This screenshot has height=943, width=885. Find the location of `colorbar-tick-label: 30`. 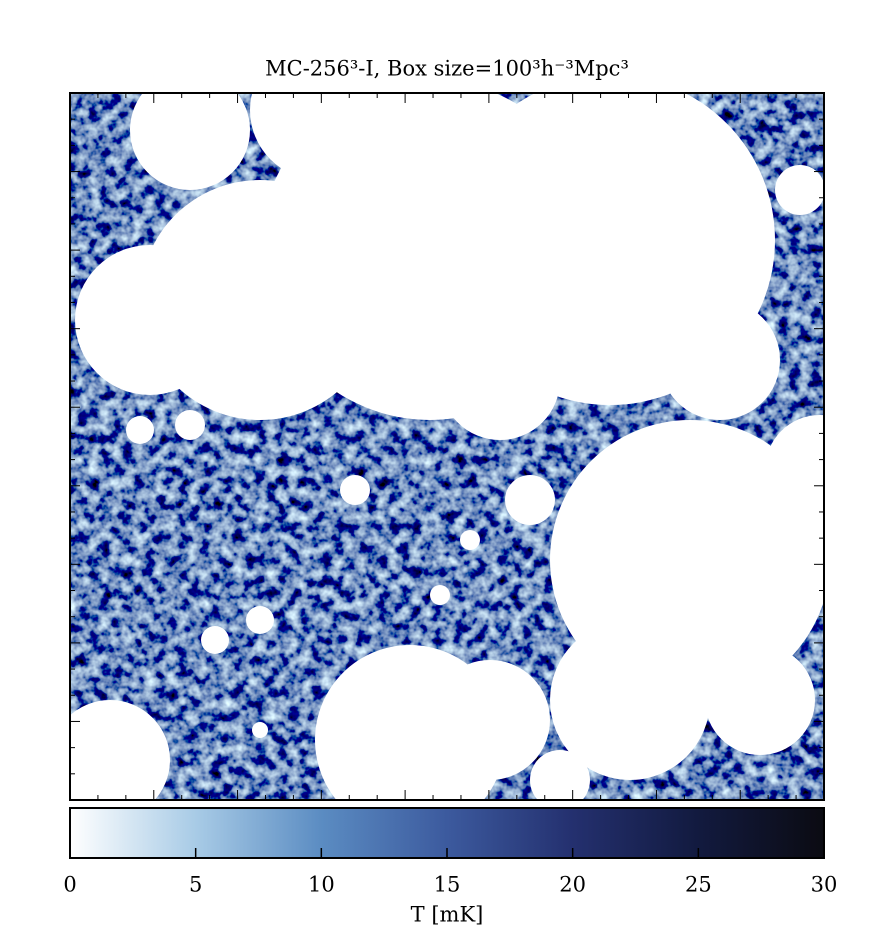

colorbar-tick-label: 30 is located at coordinates (824, 885).